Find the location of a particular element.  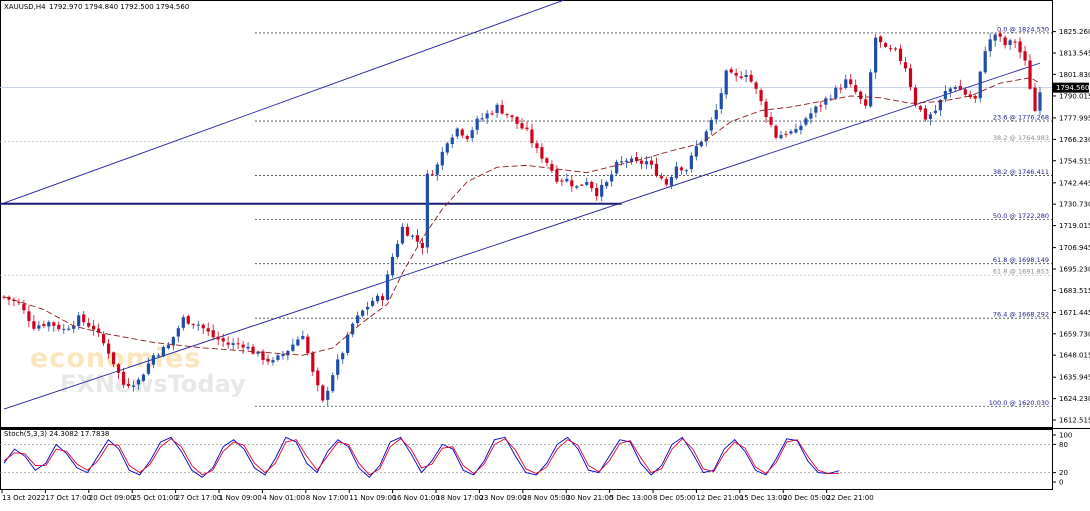

y-axis-tick-label: 1683.515 is located at coordinates (1074, 291).